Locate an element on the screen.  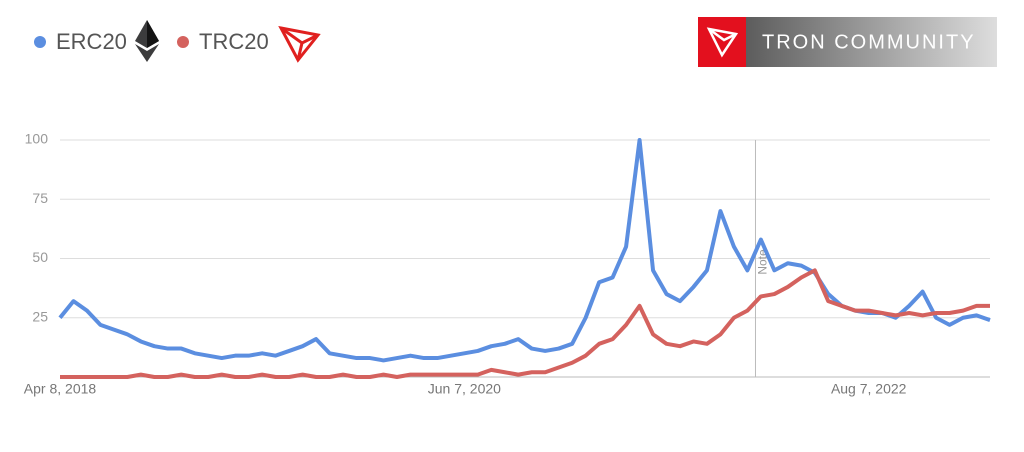
badge-text: TRON COMMUNITY is located at coordinates (869, 42).